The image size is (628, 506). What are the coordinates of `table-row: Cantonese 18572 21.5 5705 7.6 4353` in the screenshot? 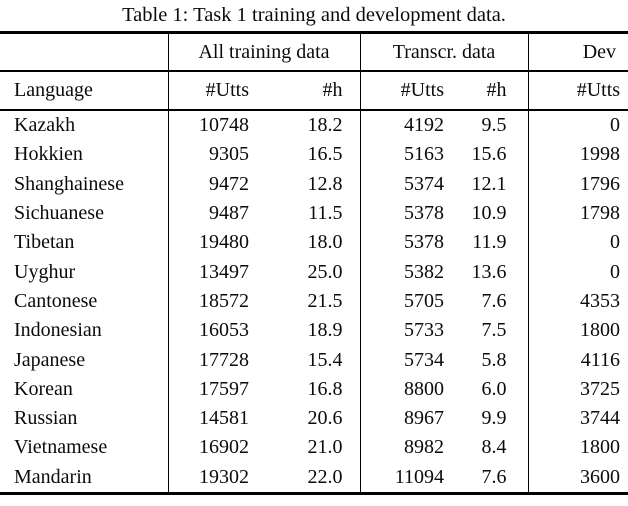 It's located at (314, 301).